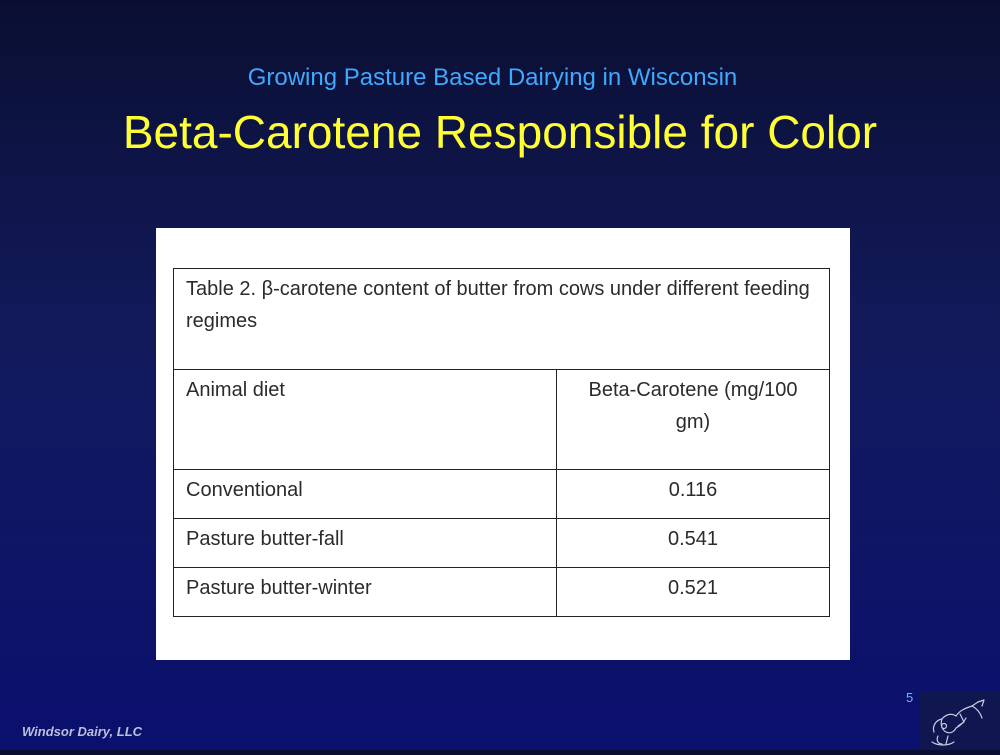  I want to click on header-animal-diet: Animal diet, so click(365, 419).